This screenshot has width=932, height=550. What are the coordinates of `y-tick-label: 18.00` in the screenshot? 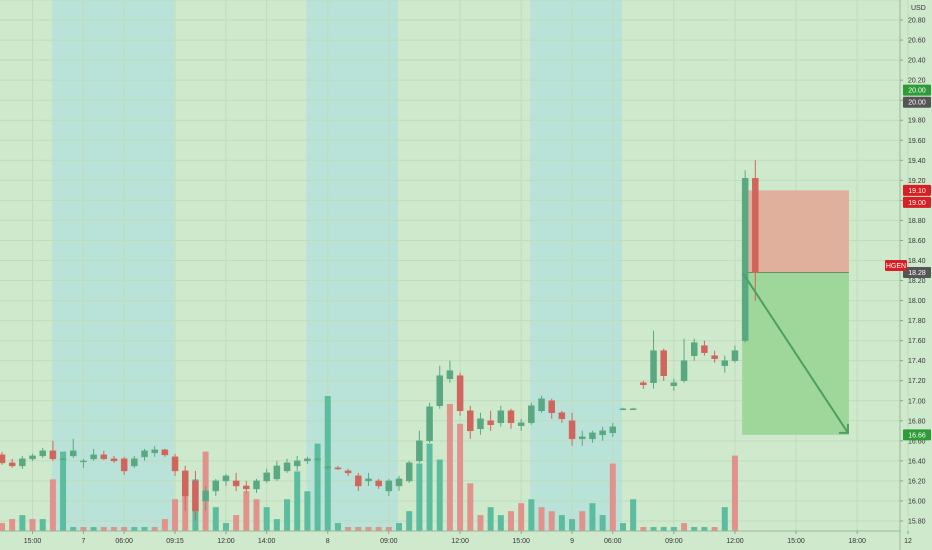 It's located at (917, 301).